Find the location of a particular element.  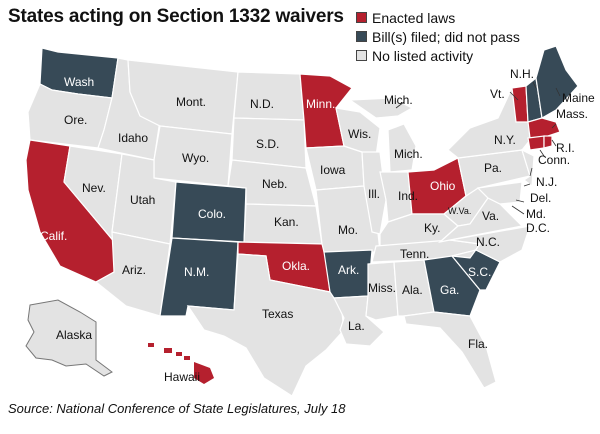

label-oklahoma: Okla. is located at coordinates (296, 266).